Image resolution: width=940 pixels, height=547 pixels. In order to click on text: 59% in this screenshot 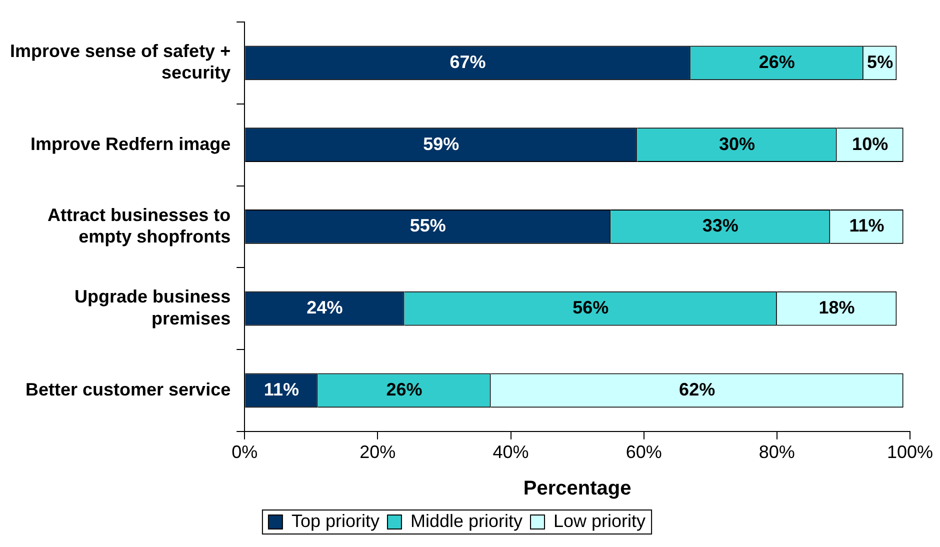, I will do `click(441, 144)`.